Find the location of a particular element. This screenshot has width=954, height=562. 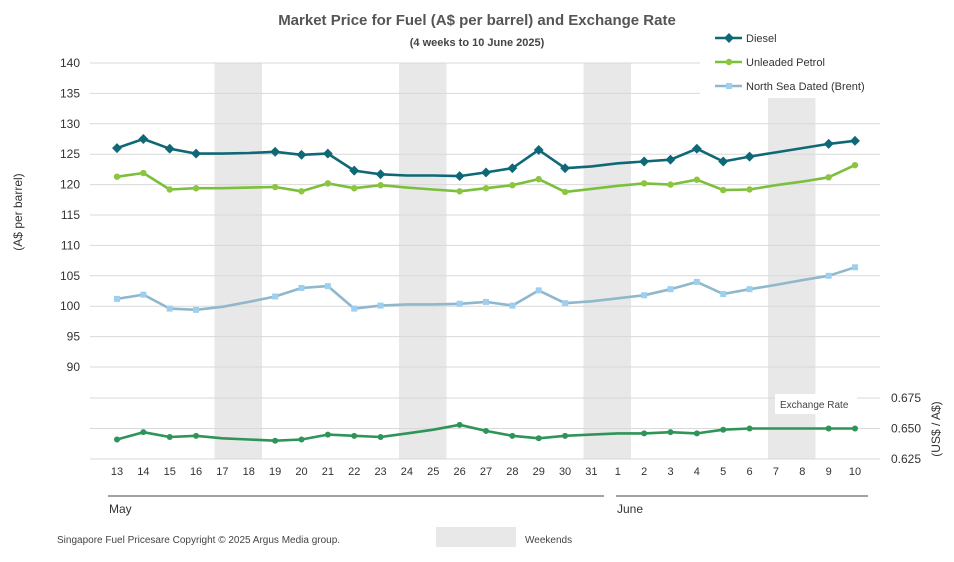

legend-marker-diesel is located at coordinates (729, 38).